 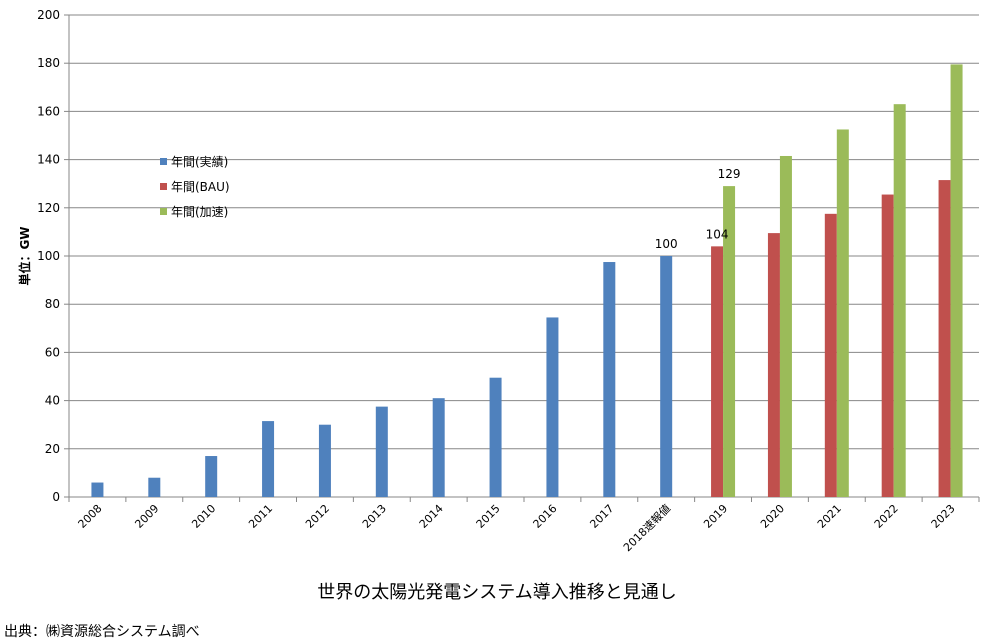 I want to click on x-tick-label: 2017, so click(x=601, y=516).